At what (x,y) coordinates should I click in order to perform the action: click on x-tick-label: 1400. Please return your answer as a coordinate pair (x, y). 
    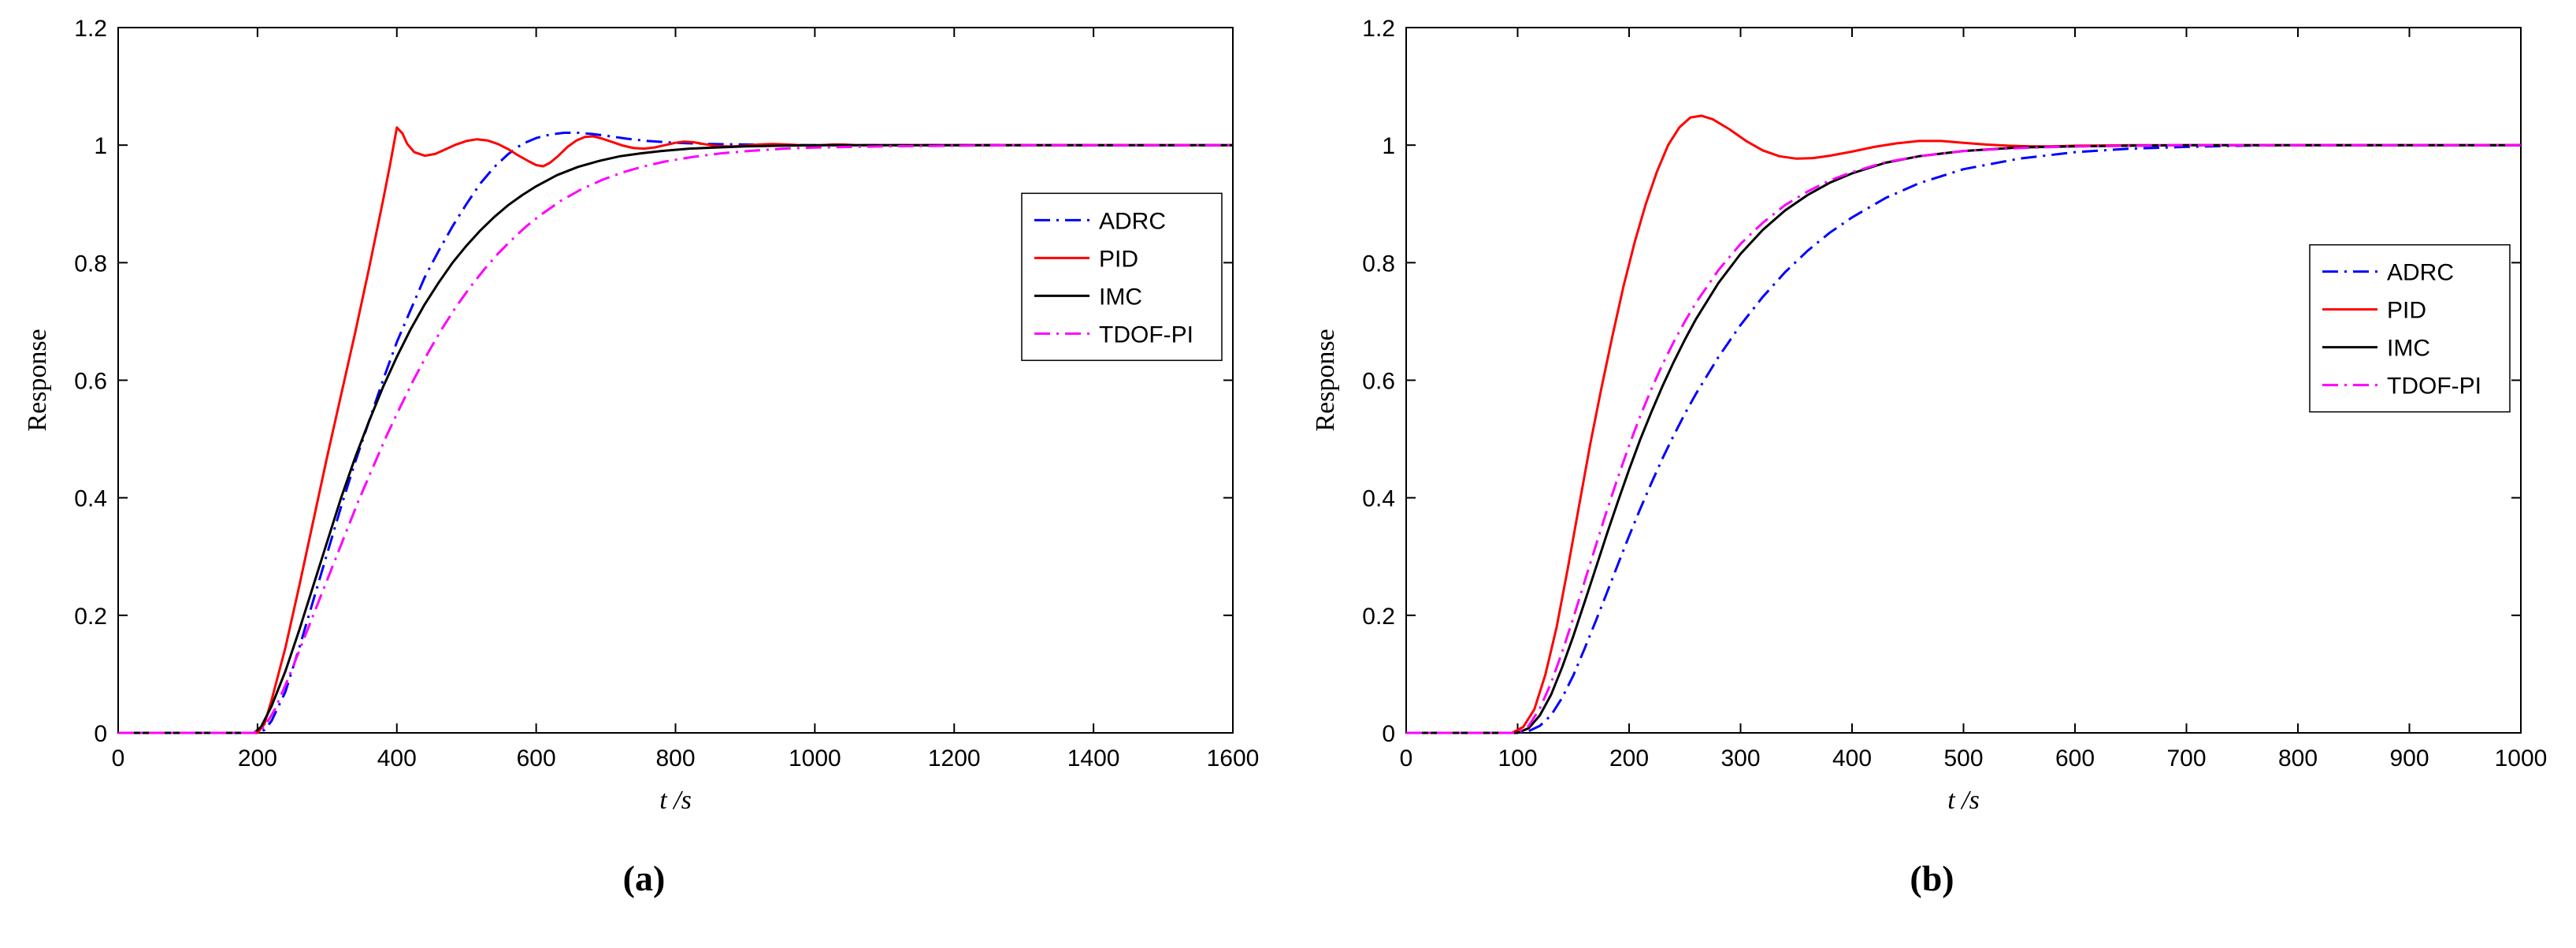
    Looking at the image, I should click on (1093, 758).